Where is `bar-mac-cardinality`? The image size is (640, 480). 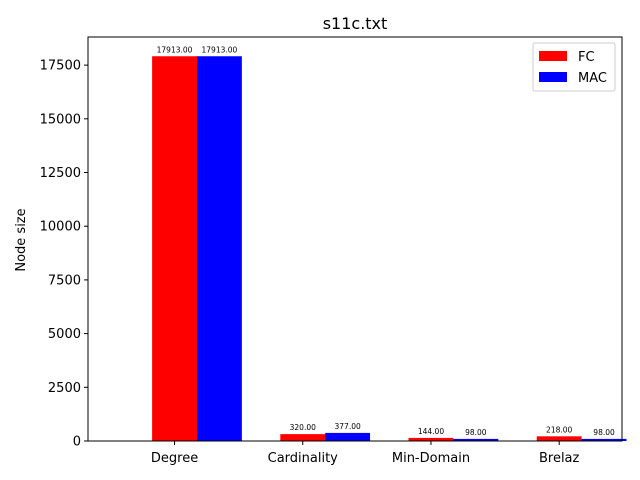
bar-mac-cardinality is located at coordinates (348, 436).